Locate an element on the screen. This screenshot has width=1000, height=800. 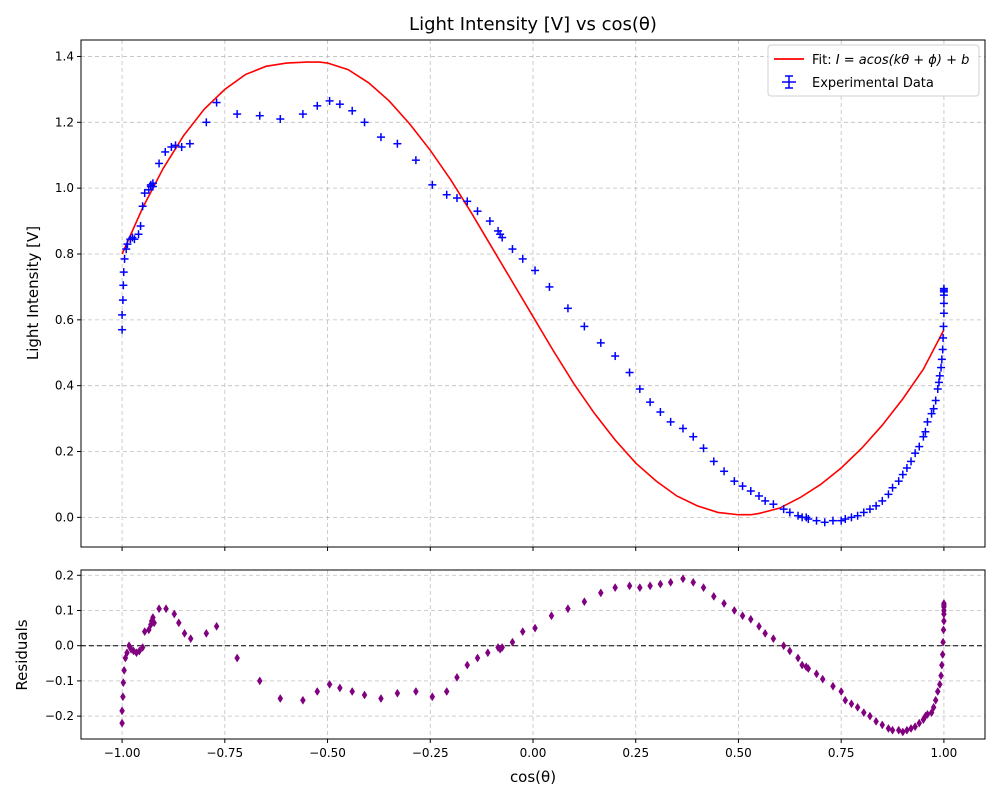
x-tick-label: 1.00 is located at coordinates (944, 753).